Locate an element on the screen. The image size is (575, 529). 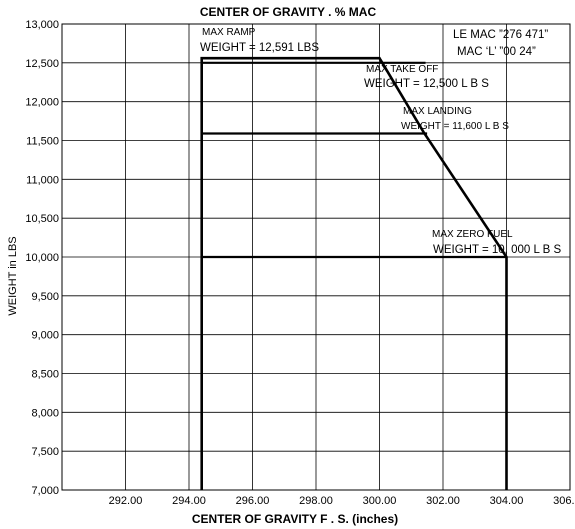
x-tick-label: 302.00 is located at coordinates (443, 501).